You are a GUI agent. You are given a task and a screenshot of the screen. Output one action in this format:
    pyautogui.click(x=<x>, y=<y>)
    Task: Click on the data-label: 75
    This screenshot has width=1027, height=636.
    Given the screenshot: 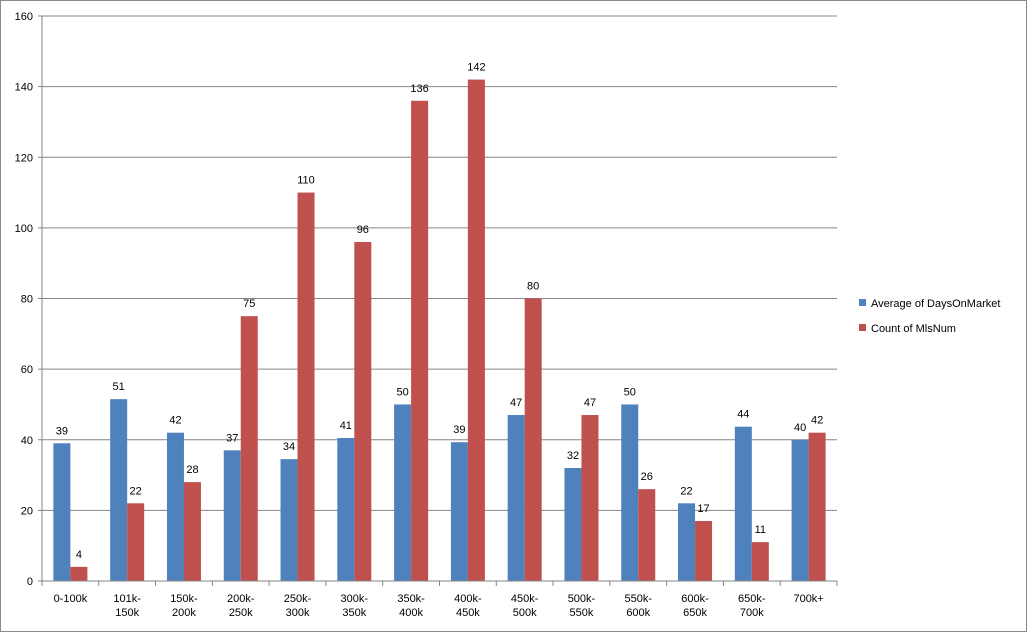 What is the action you would take?
    pyautogui.click(x=249, y=304)
    